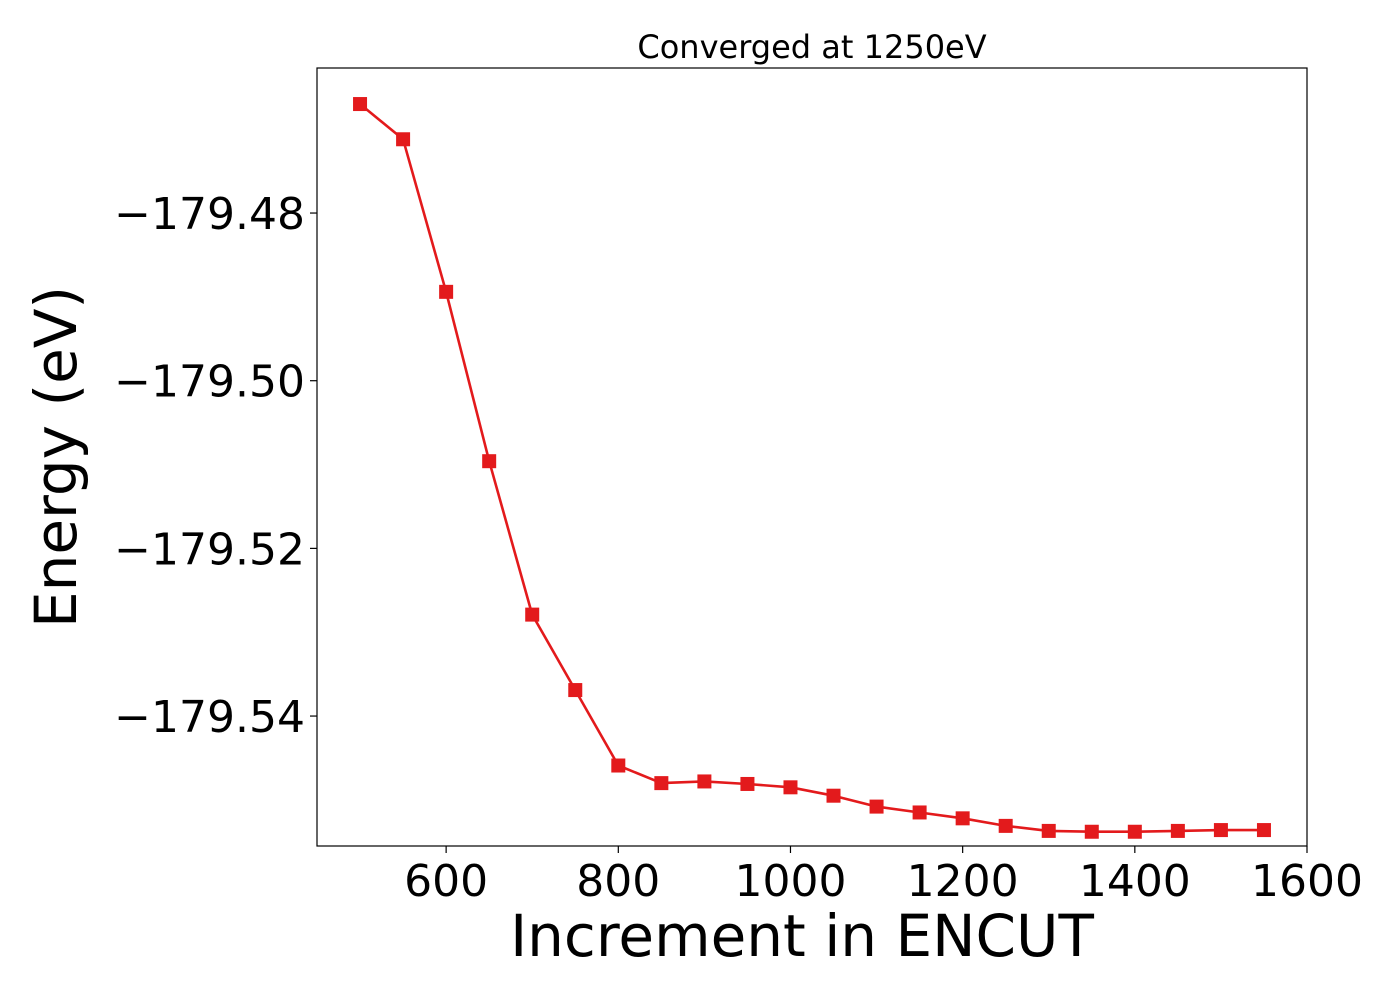 Image resolution: width=1400 pixels, height=1000 pixels. Describe the element at coordinates (1307, 881) in the screenshot. I see `x-tick-label: 1600` at that location.